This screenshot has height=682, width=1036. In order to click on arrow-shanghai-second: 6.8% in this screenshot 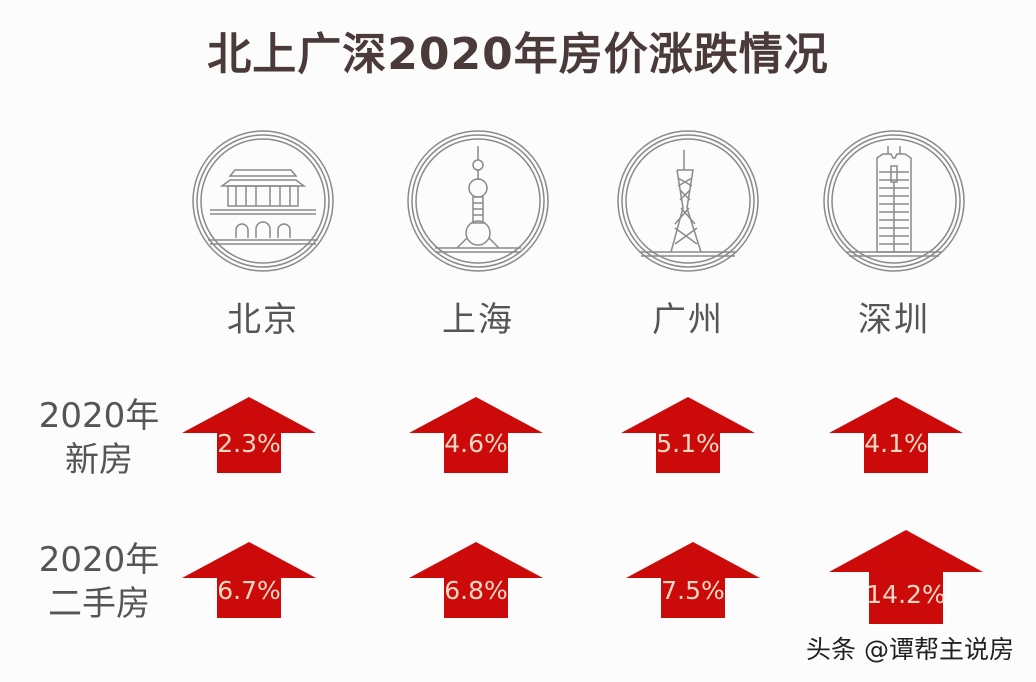, I will do `click(476, 580)`.